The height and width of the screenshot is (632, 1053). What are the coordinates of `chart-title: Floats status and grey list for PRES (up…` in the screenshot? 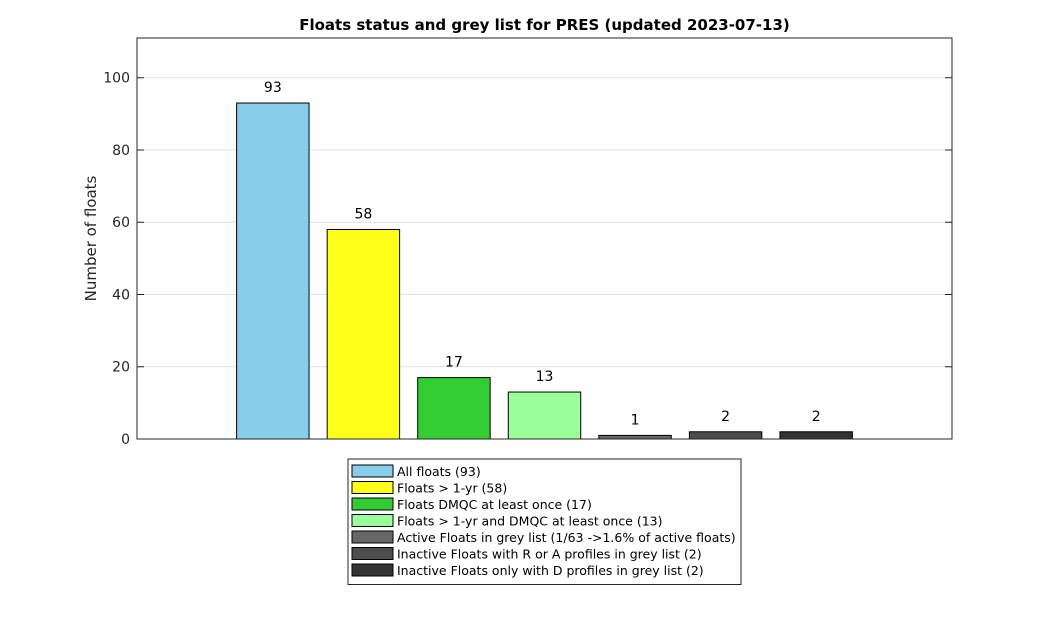 It's located at (544, 25).